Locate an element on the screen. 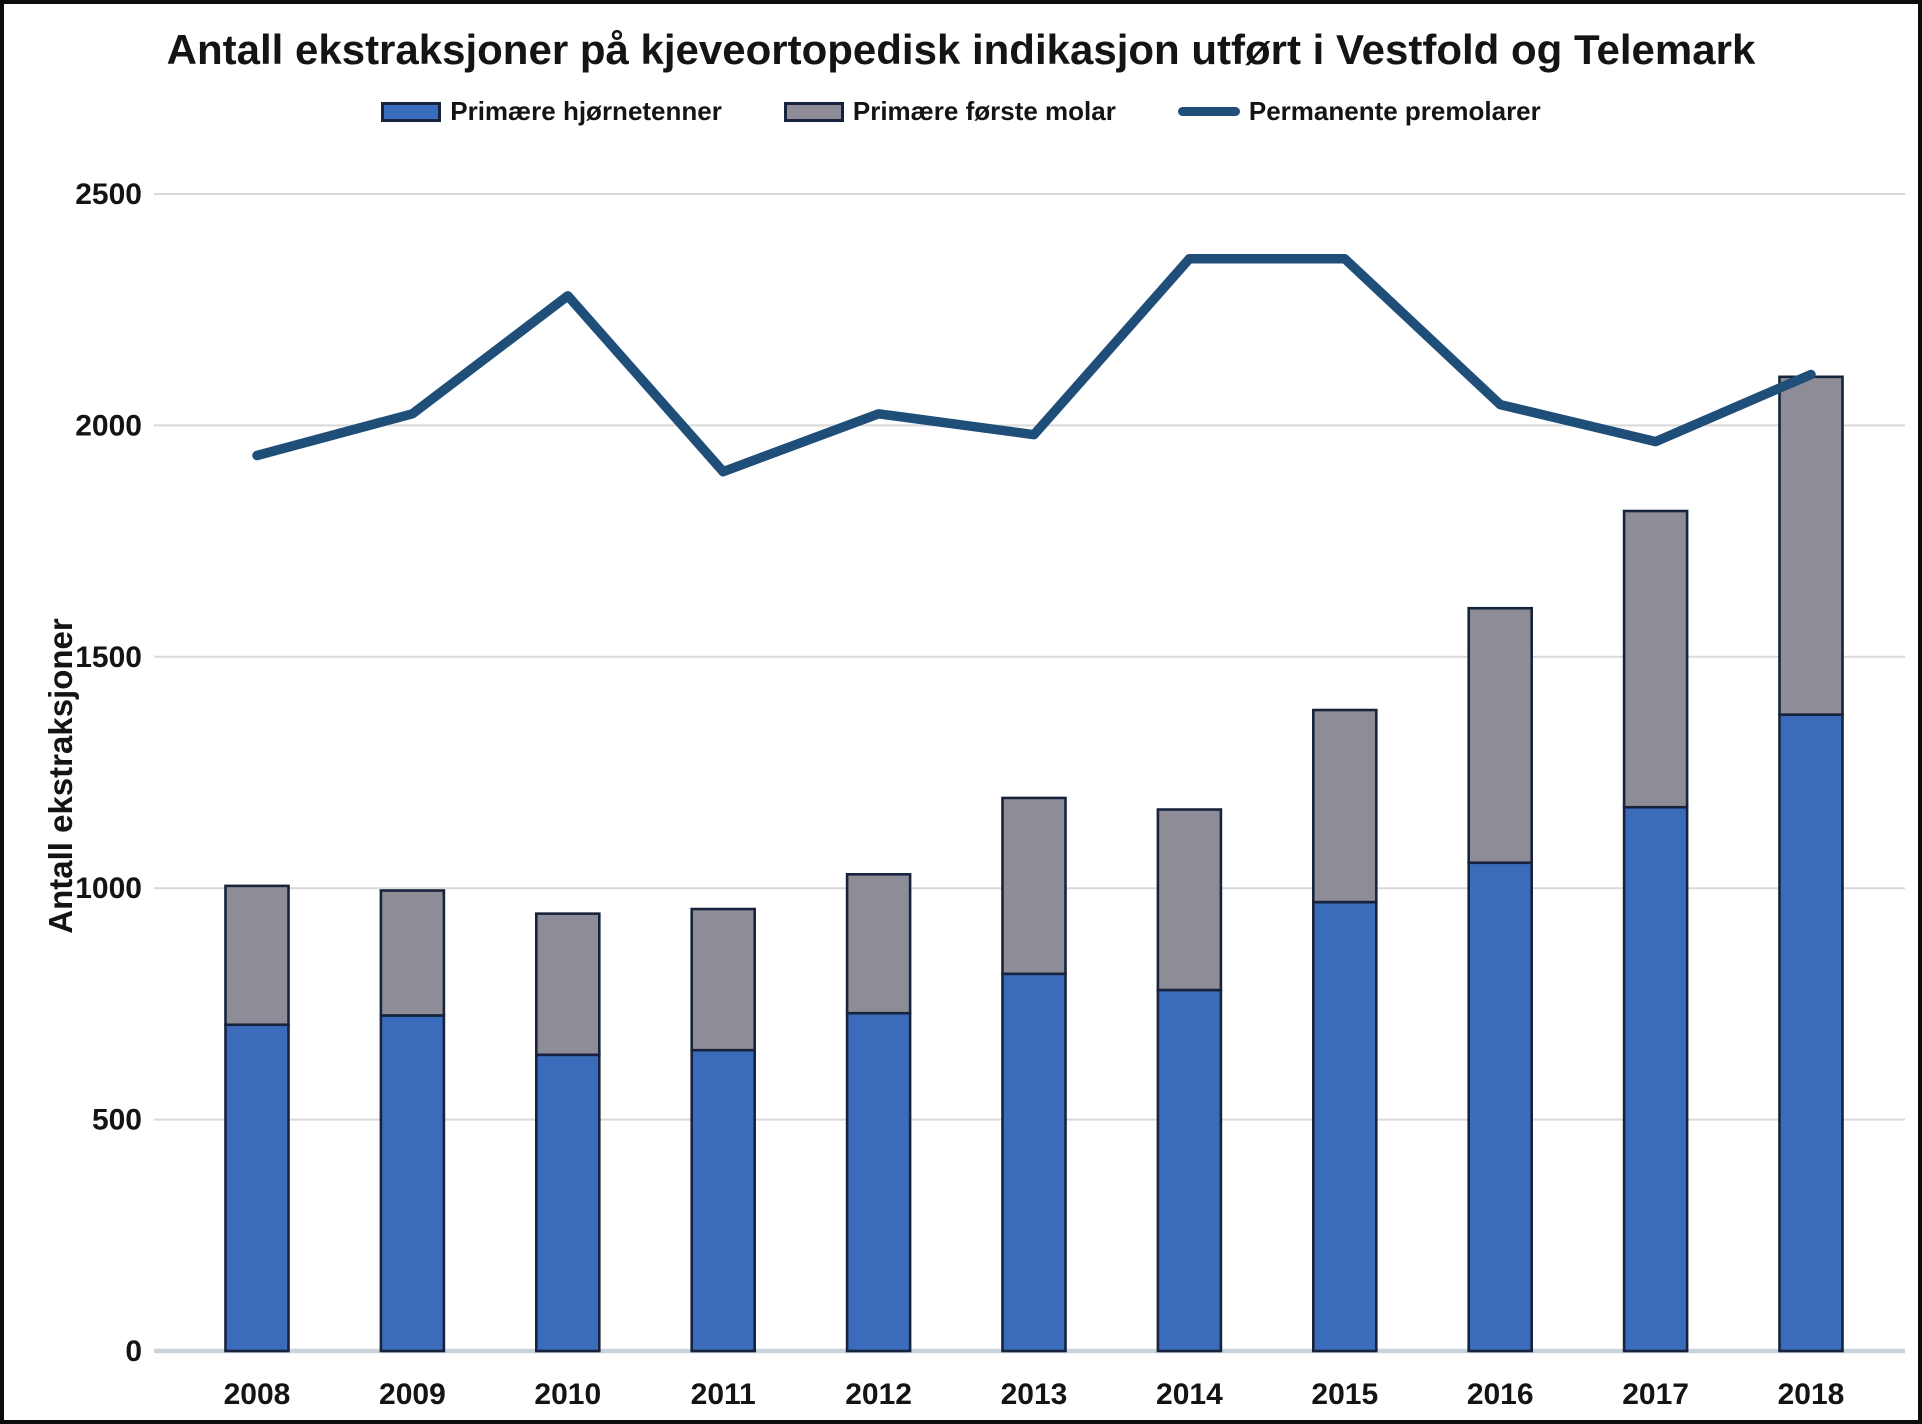  bar-segment-primaere-forste-molar-2014 is located at coordinates (1189, 900).